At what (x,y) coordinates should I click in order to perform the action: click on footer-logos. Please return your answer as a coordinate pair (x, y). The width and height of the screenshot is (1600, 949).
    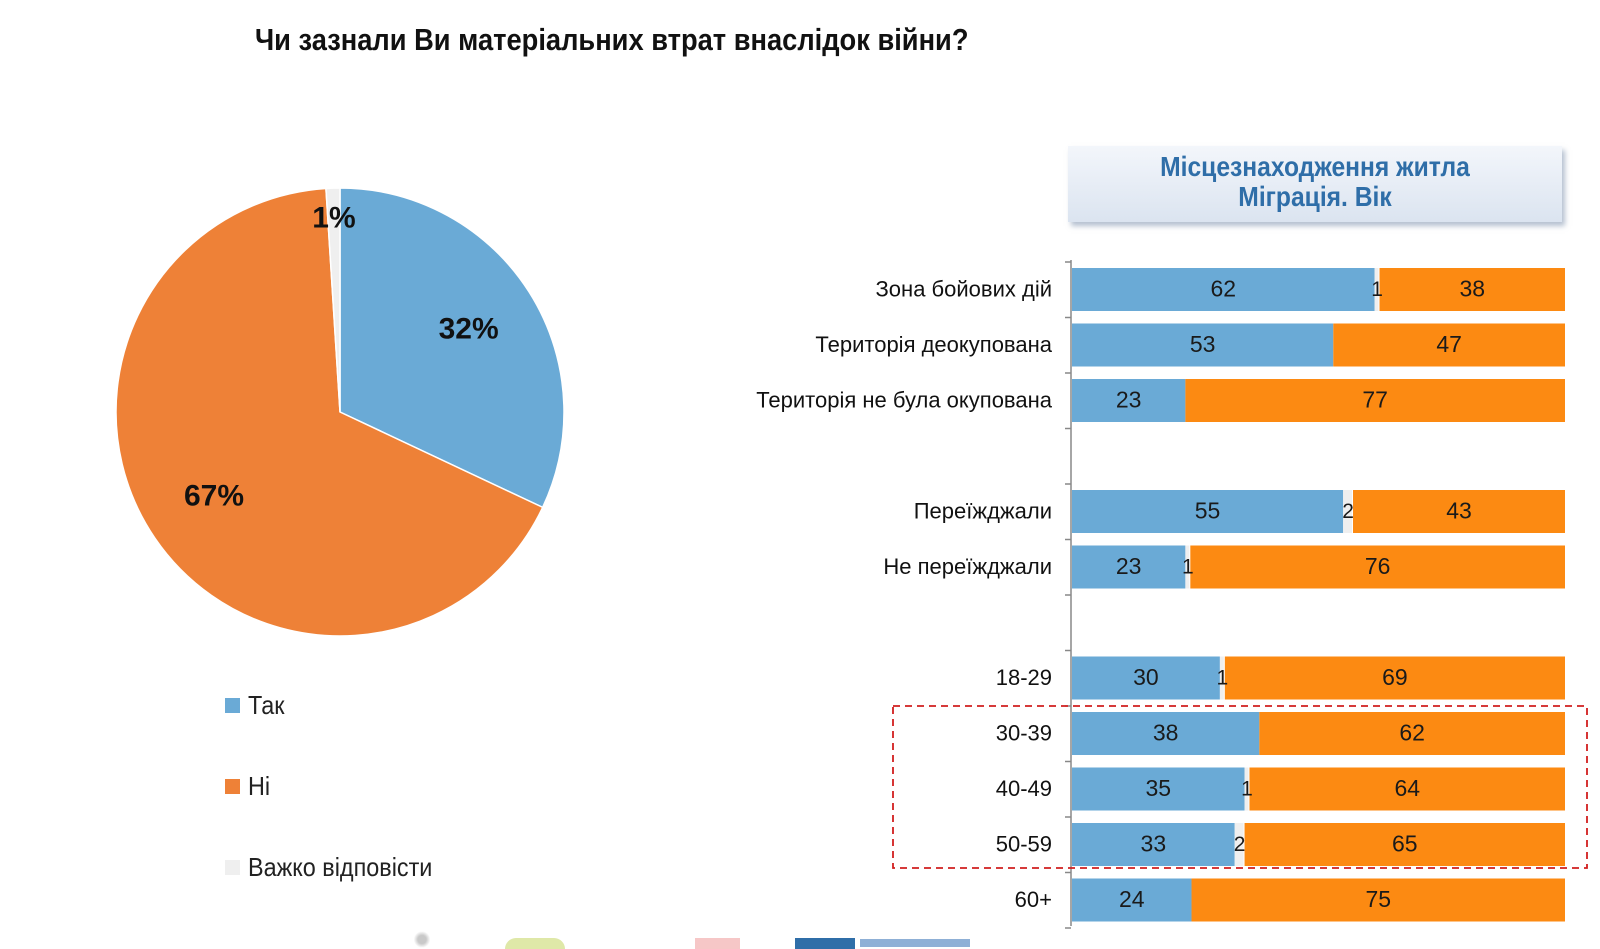
    Looking at the image, I should click on (800, 939).